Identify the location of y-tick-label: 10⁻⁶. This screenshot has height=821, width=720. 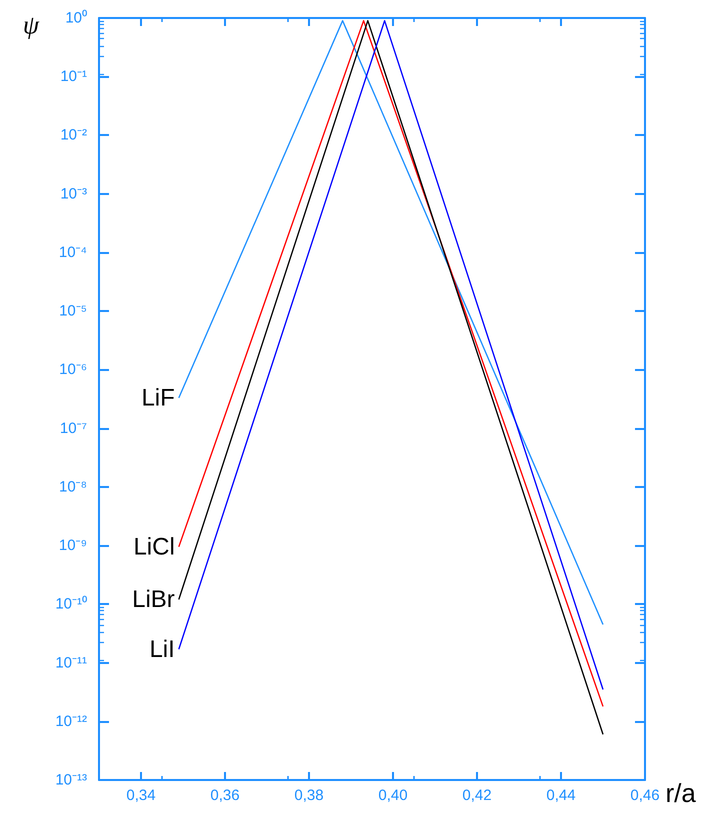
(73, 369).